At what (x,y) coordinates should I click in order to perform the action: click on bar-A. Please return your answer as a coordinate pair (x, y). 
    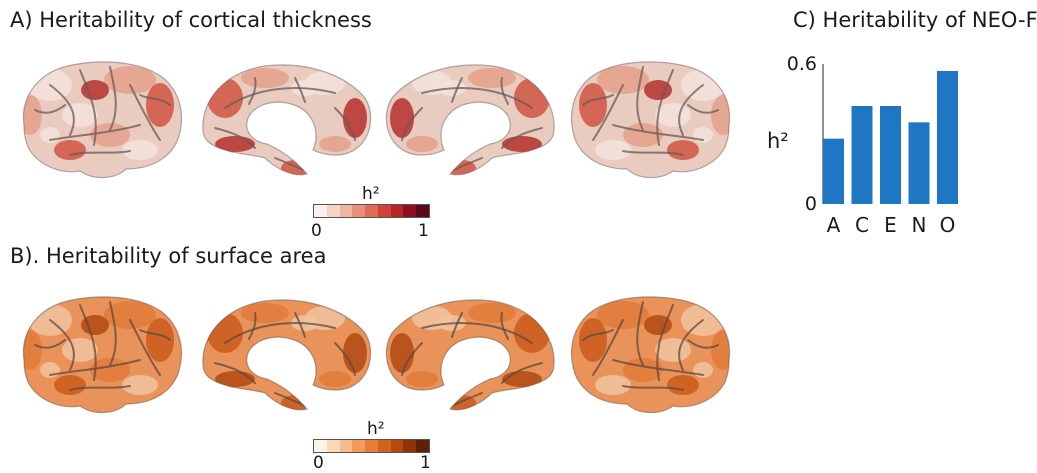
    Looking at the image, I should click on (833, 171).